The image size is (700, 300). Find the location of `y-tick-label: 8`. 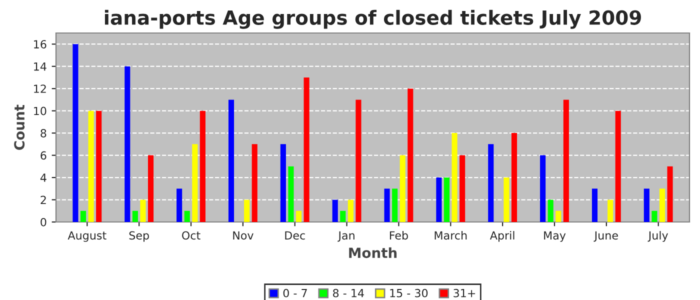

y-tick-label: 8 is located at coordinates (43, 133).